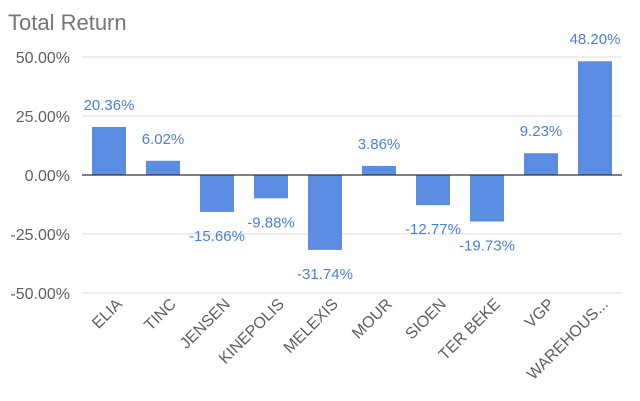  I want to click on data-label: 20.36%, so click(109, 105).